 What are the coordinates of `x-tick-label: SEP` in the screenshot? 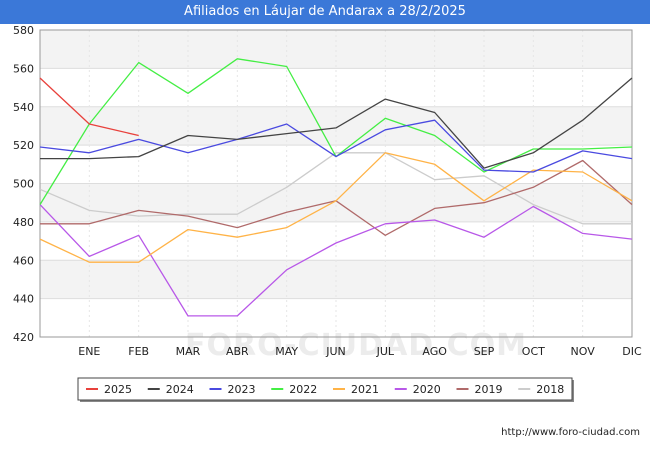 It's located at (484, 351).